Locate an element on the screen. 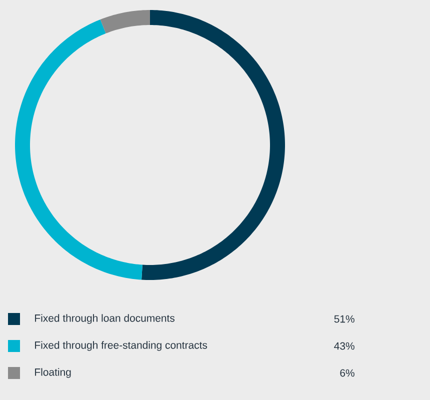 The image size is (430, 400). legend-label: Floating is located at coordinates (53, 373).